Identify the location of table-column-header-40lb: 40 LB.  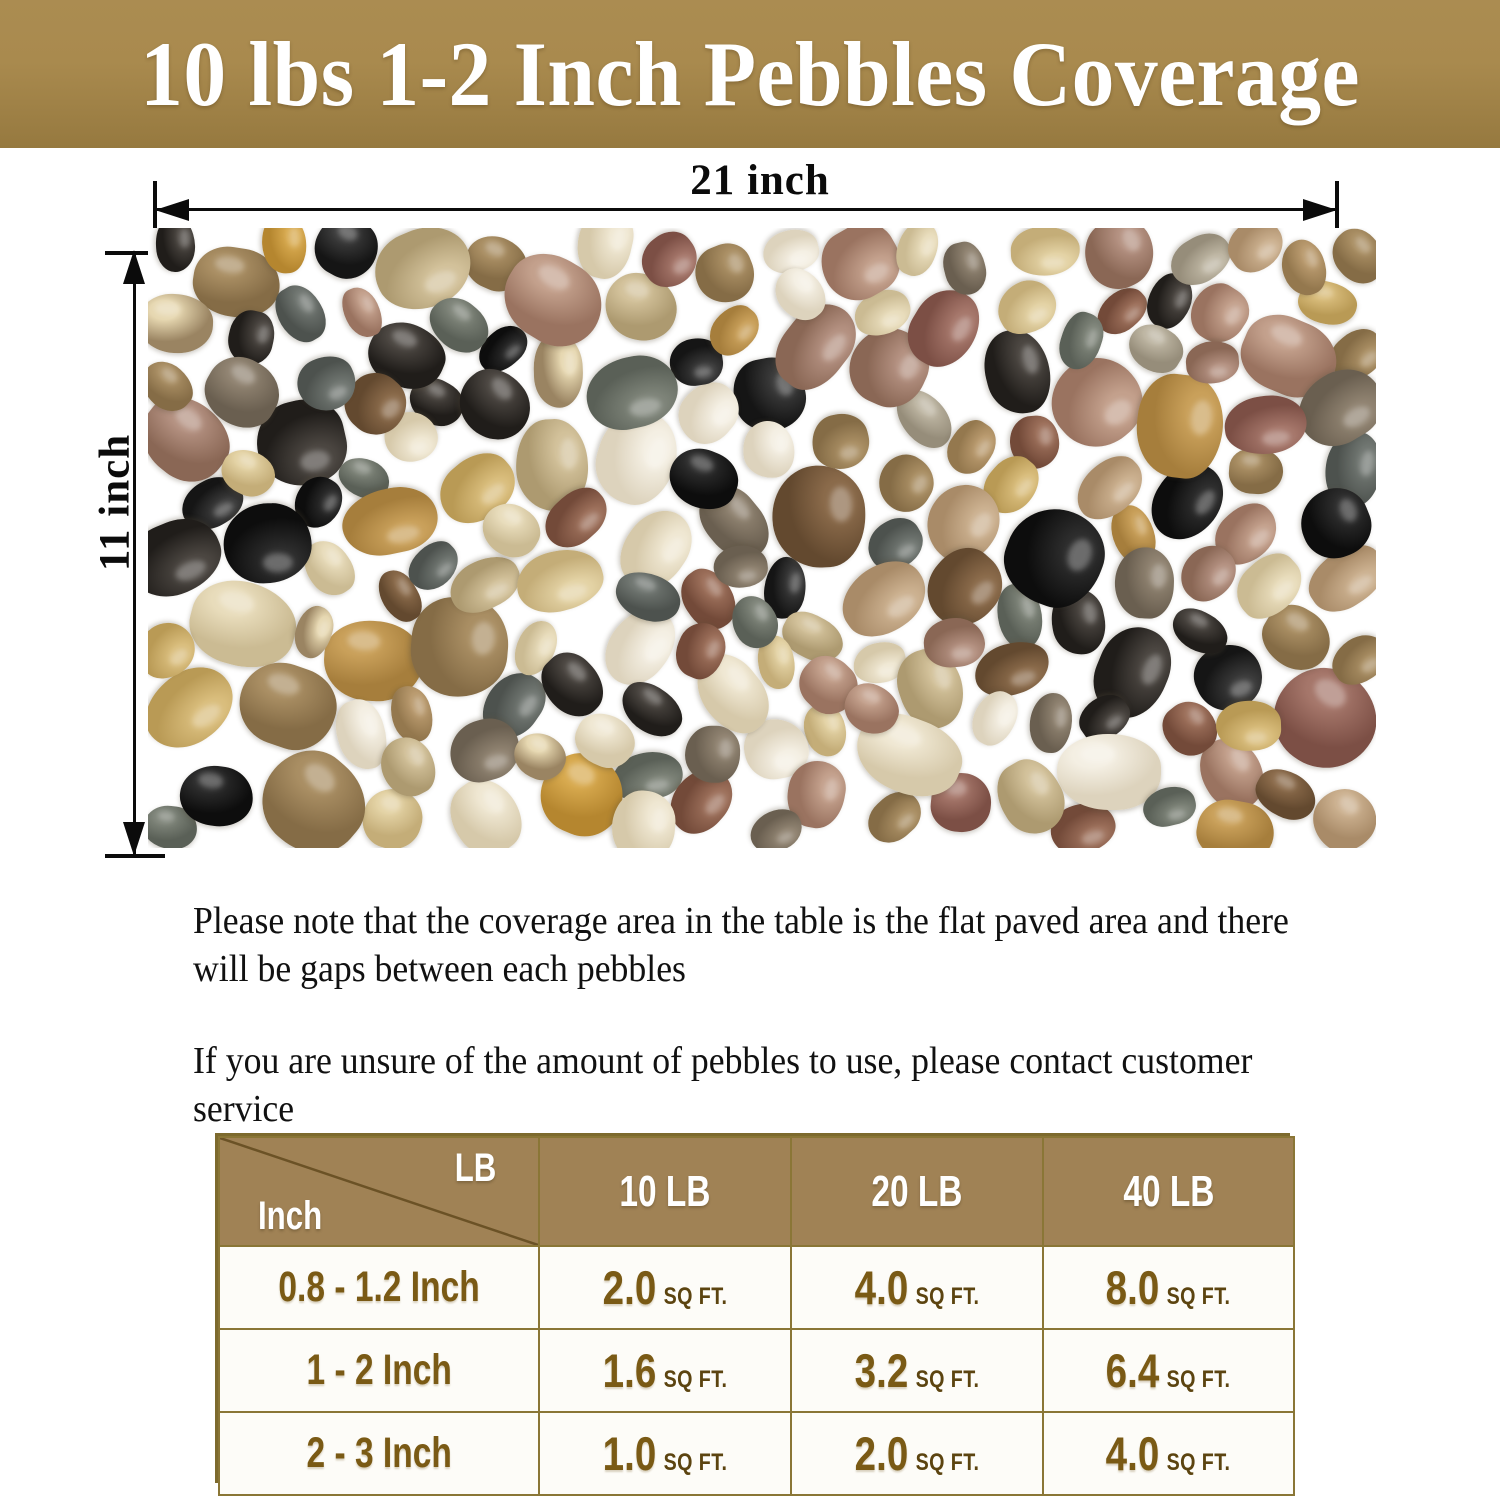
(1168, 1191).